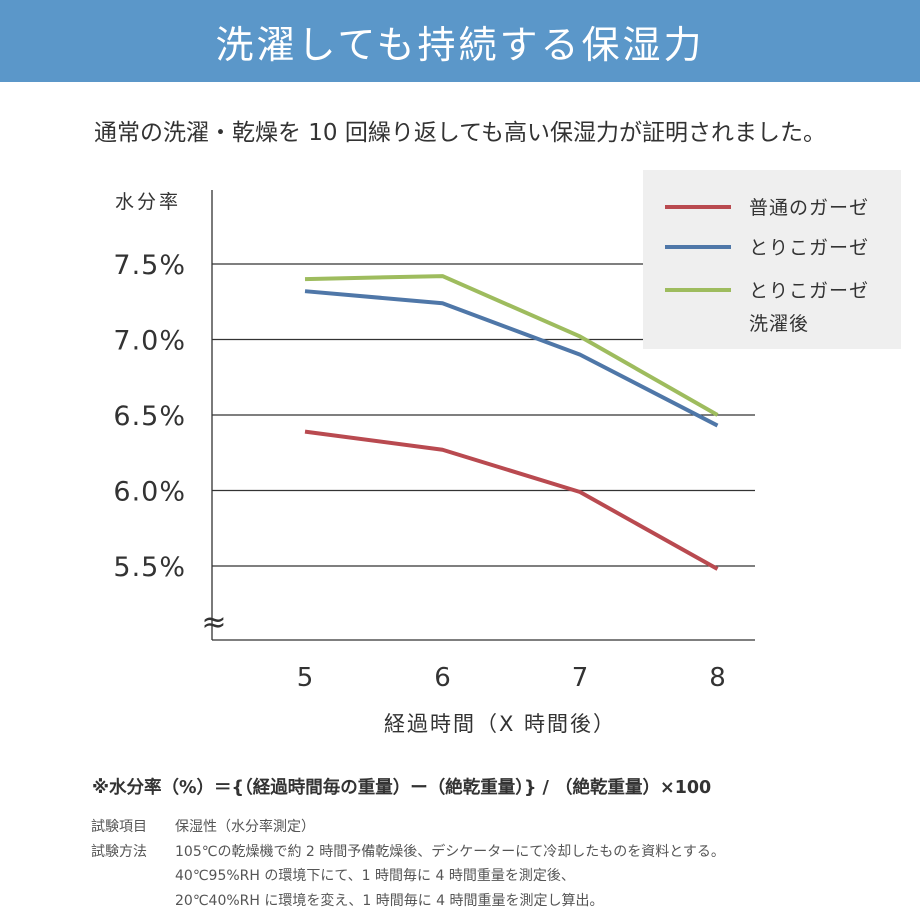 The image size is (920, 920). Describe the element at coordinates (580, 678) in the screenshot. I see `x-tick-label: 7` at that location.